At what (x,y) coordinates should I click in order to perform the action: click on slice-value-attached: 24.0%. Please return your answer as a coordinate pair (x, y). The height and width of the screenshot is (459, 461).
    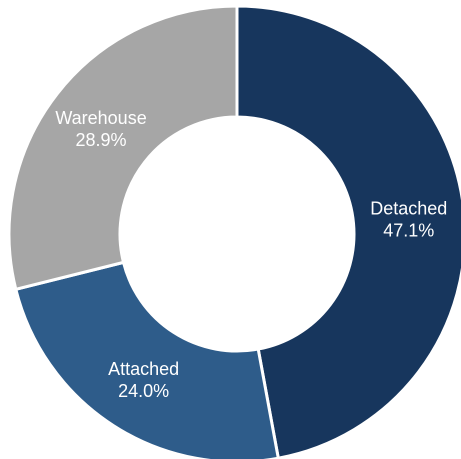
    Looking at the image, I should click on (143, 391).